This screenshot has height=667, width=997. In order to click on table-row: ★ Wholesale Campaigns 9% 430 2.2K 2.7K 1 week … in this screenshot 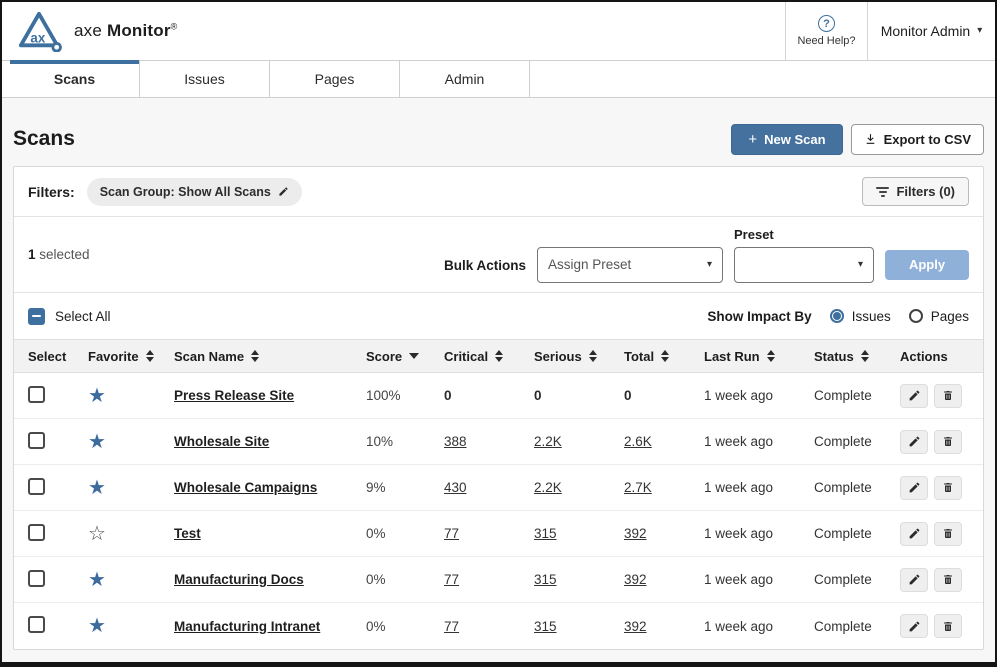, I will do `click(498, 488)`.